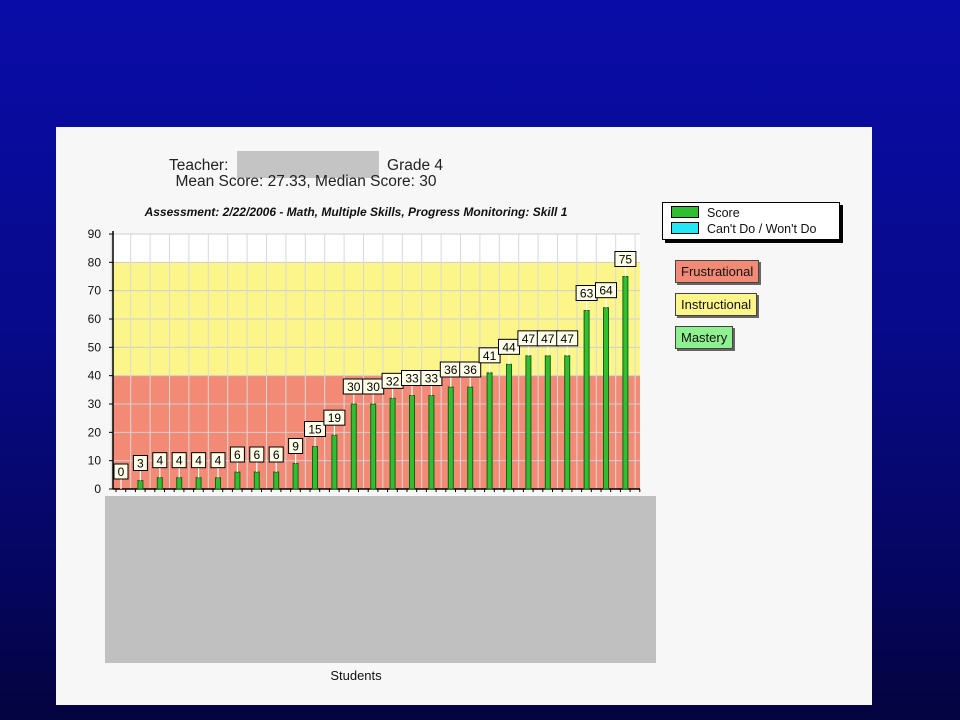 This screenshot has height=720, width=960. What do you see at coordinates (95, 376) in the screenshot?
I see `y-tick-label-40: 40` at bounding box center [95, 376].